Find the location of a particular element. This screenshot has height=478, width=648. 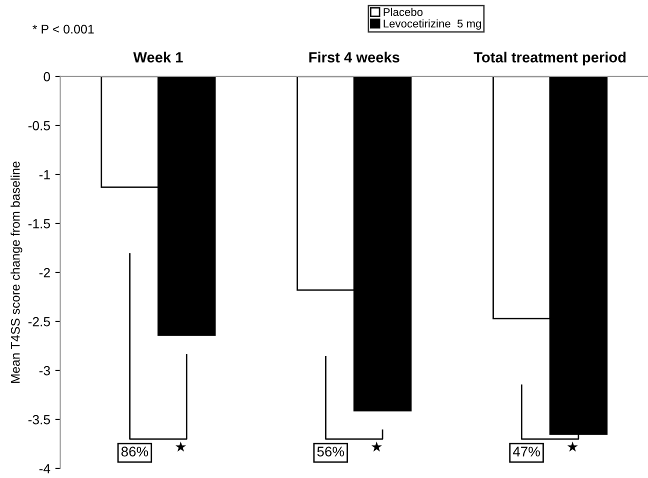

y-axis-title: Mean T4SS score change from baseline is located at coordinates (16, 272).